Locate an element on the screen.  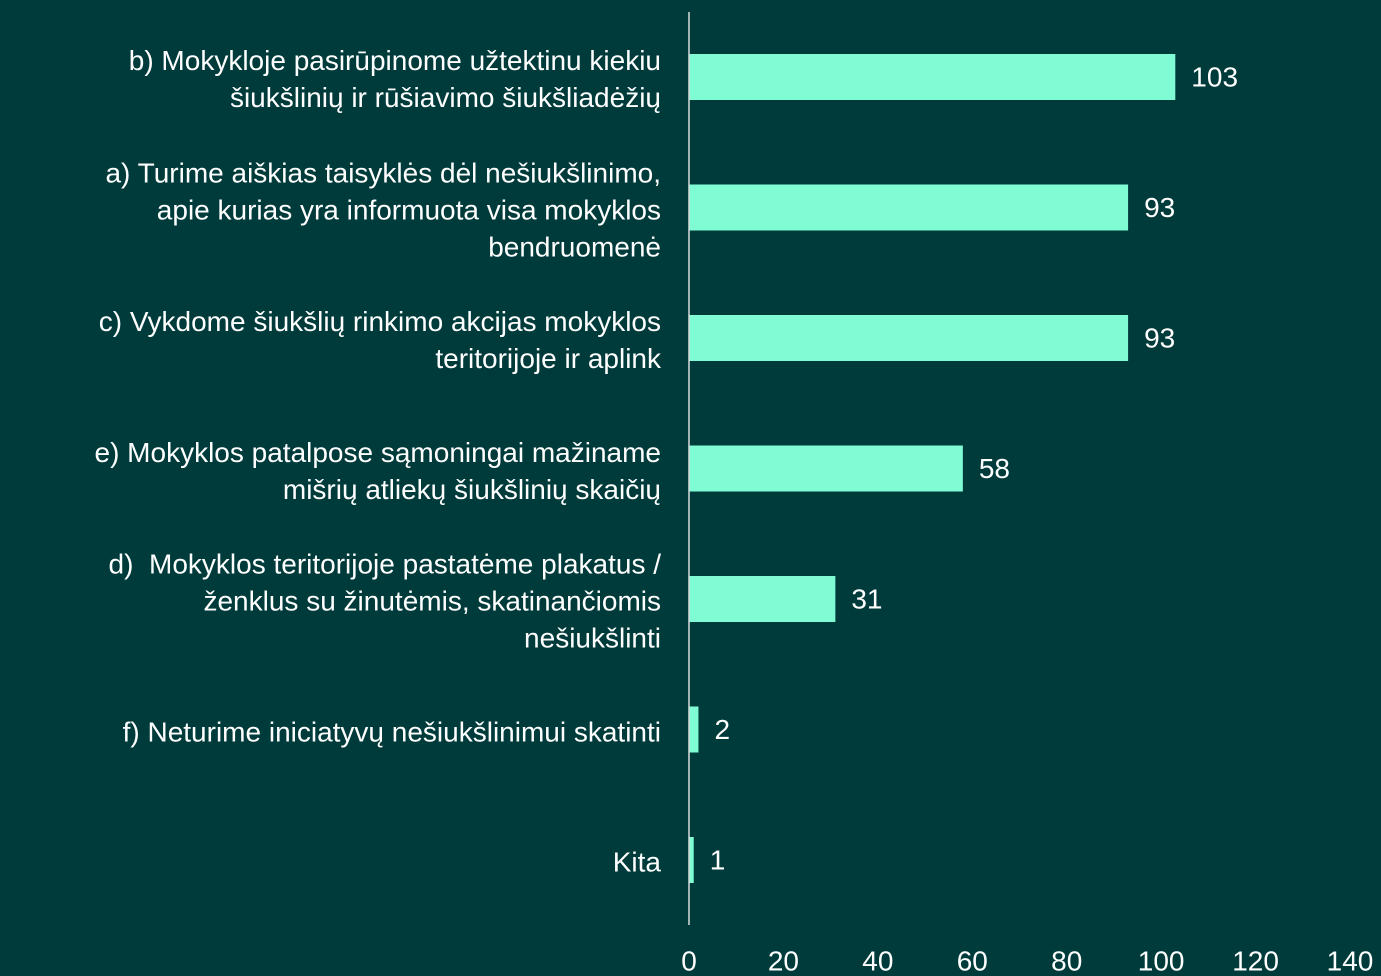
value-label: 103 is located at coordinates (1214, 76).